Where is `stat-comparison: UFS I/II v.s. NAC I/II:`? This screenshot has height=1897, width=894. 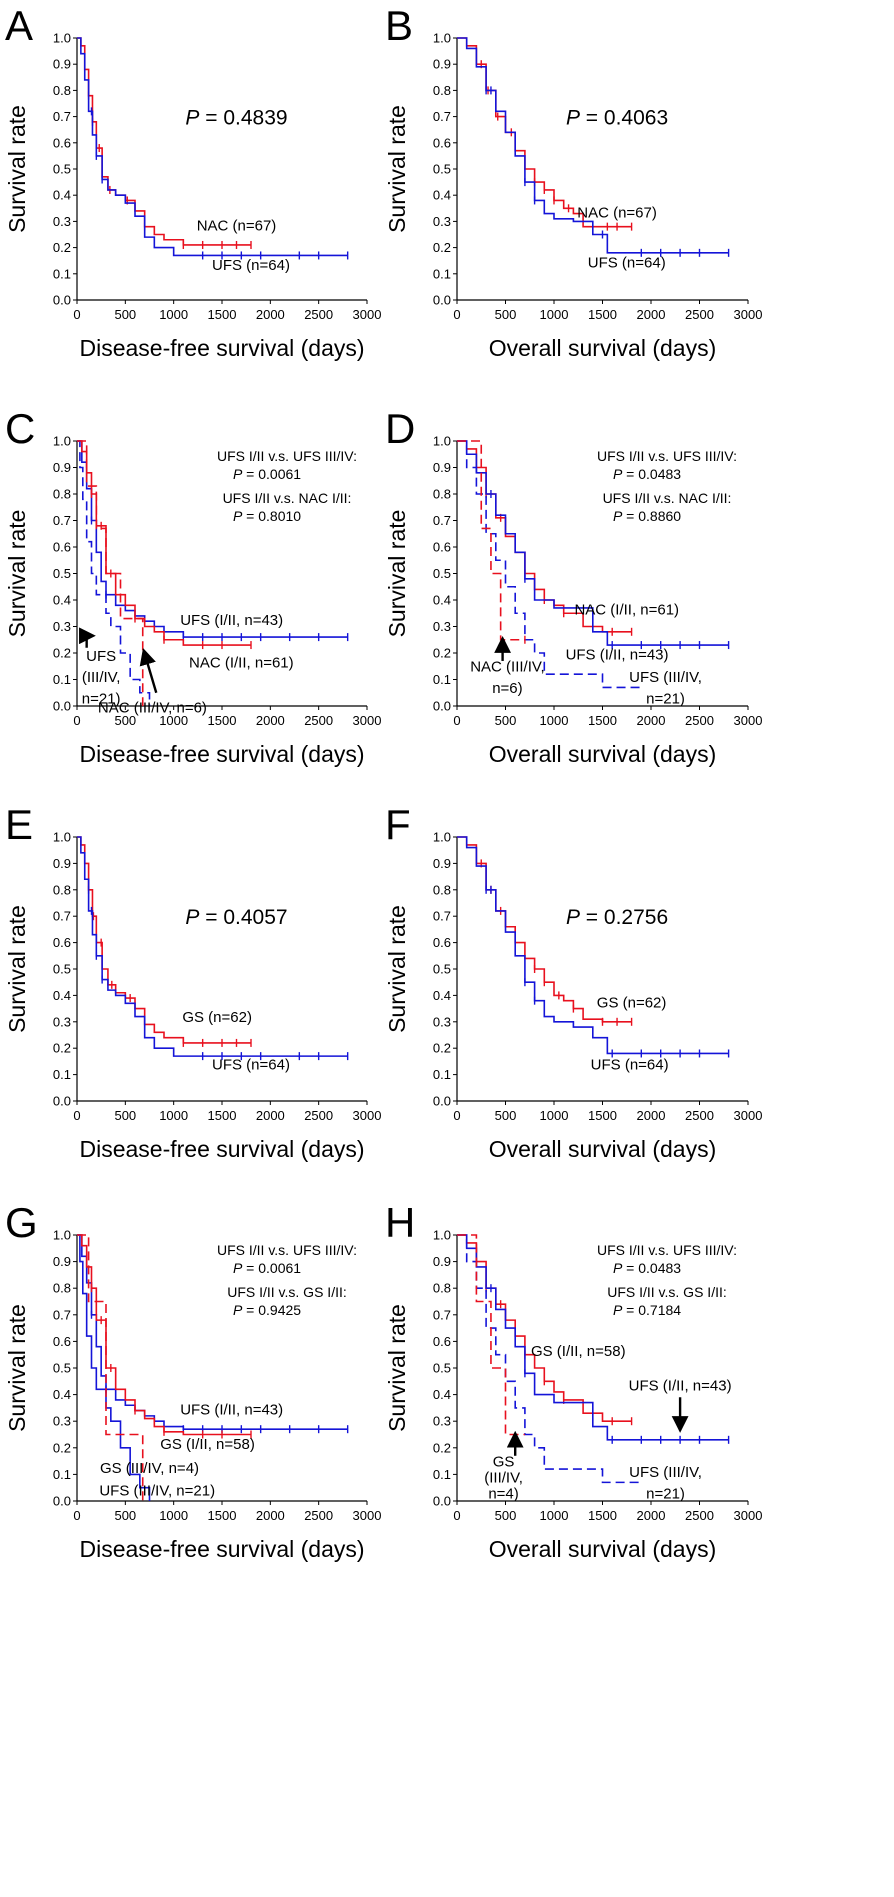 stat-comparison: UFS I/II v.s. NAC I/II: is located at coordinates (287, 498).